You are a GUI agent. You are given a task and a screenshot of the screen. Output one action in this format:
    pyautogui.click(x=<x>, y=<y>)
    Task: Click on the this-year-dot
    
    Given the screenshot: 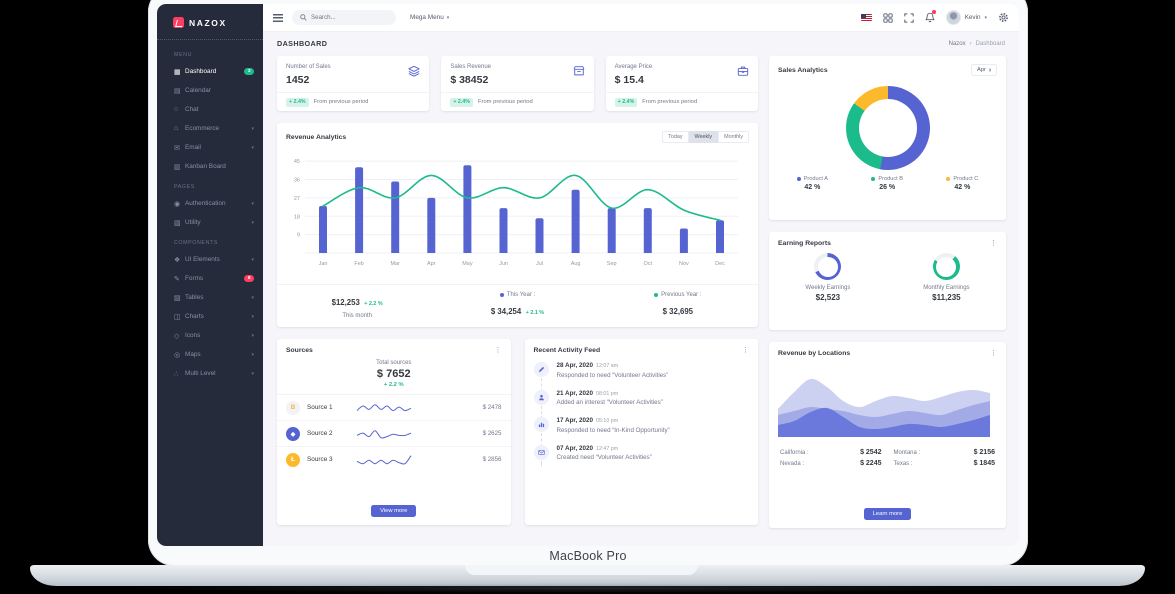 What is the action you would take?
    pyautogui.click(x=501, y=295)
    